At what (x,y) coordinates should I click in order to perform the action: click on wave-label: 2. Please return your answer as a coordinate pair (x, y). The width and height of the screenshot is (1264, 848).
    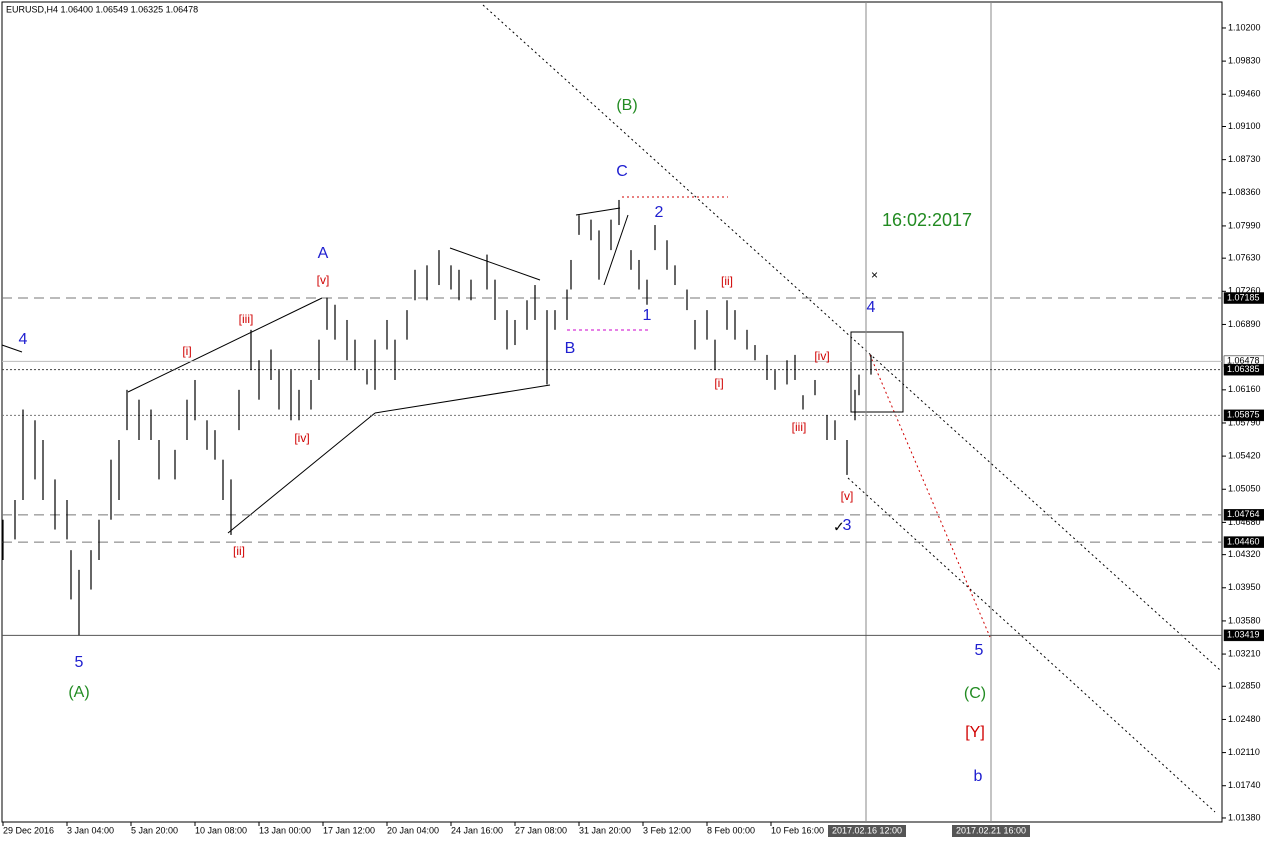
    Looking at the image, I should click on (659, 212).